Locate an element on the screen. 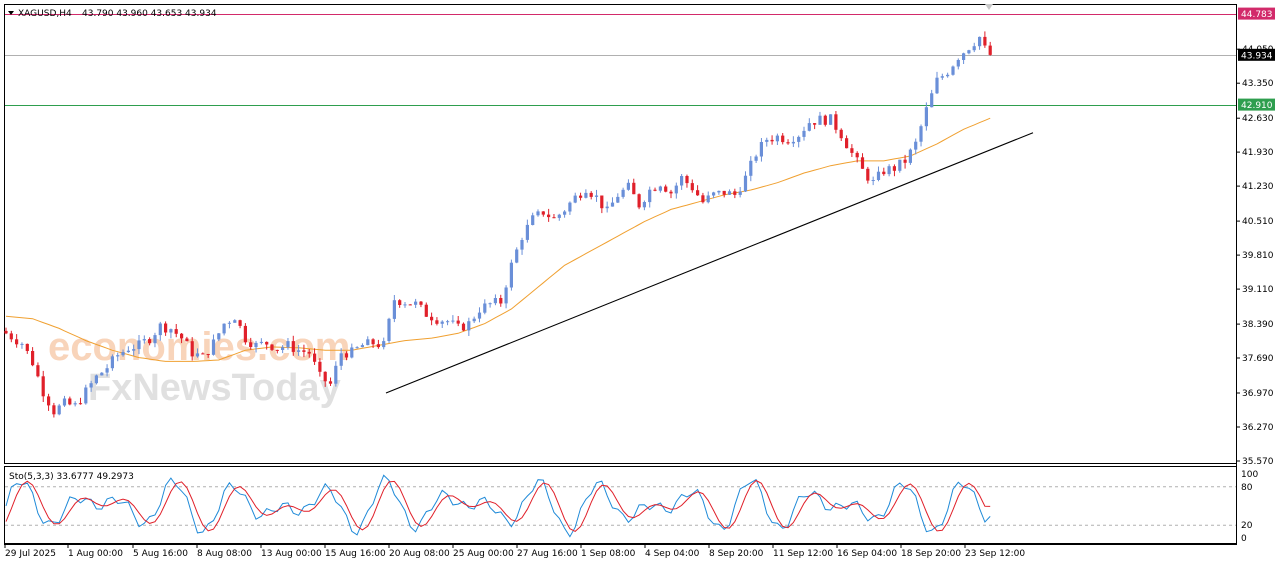 This screenshot has width=1280, height=567. stoch-scale-label: 80 is located at coordinates (1247, 488).